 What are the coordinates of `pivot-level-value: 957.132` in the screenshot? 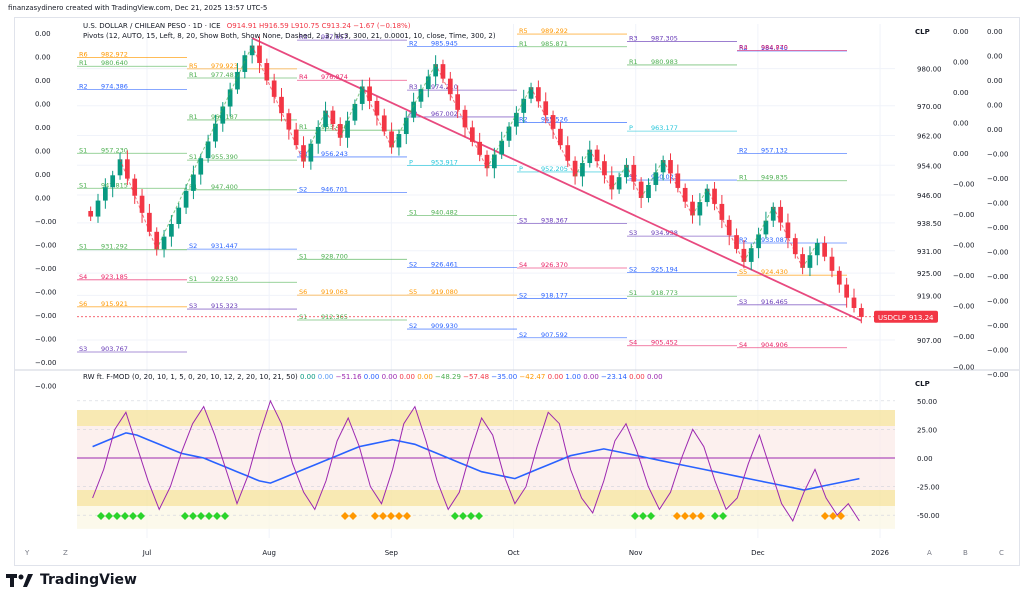 It's located at (774, 151).